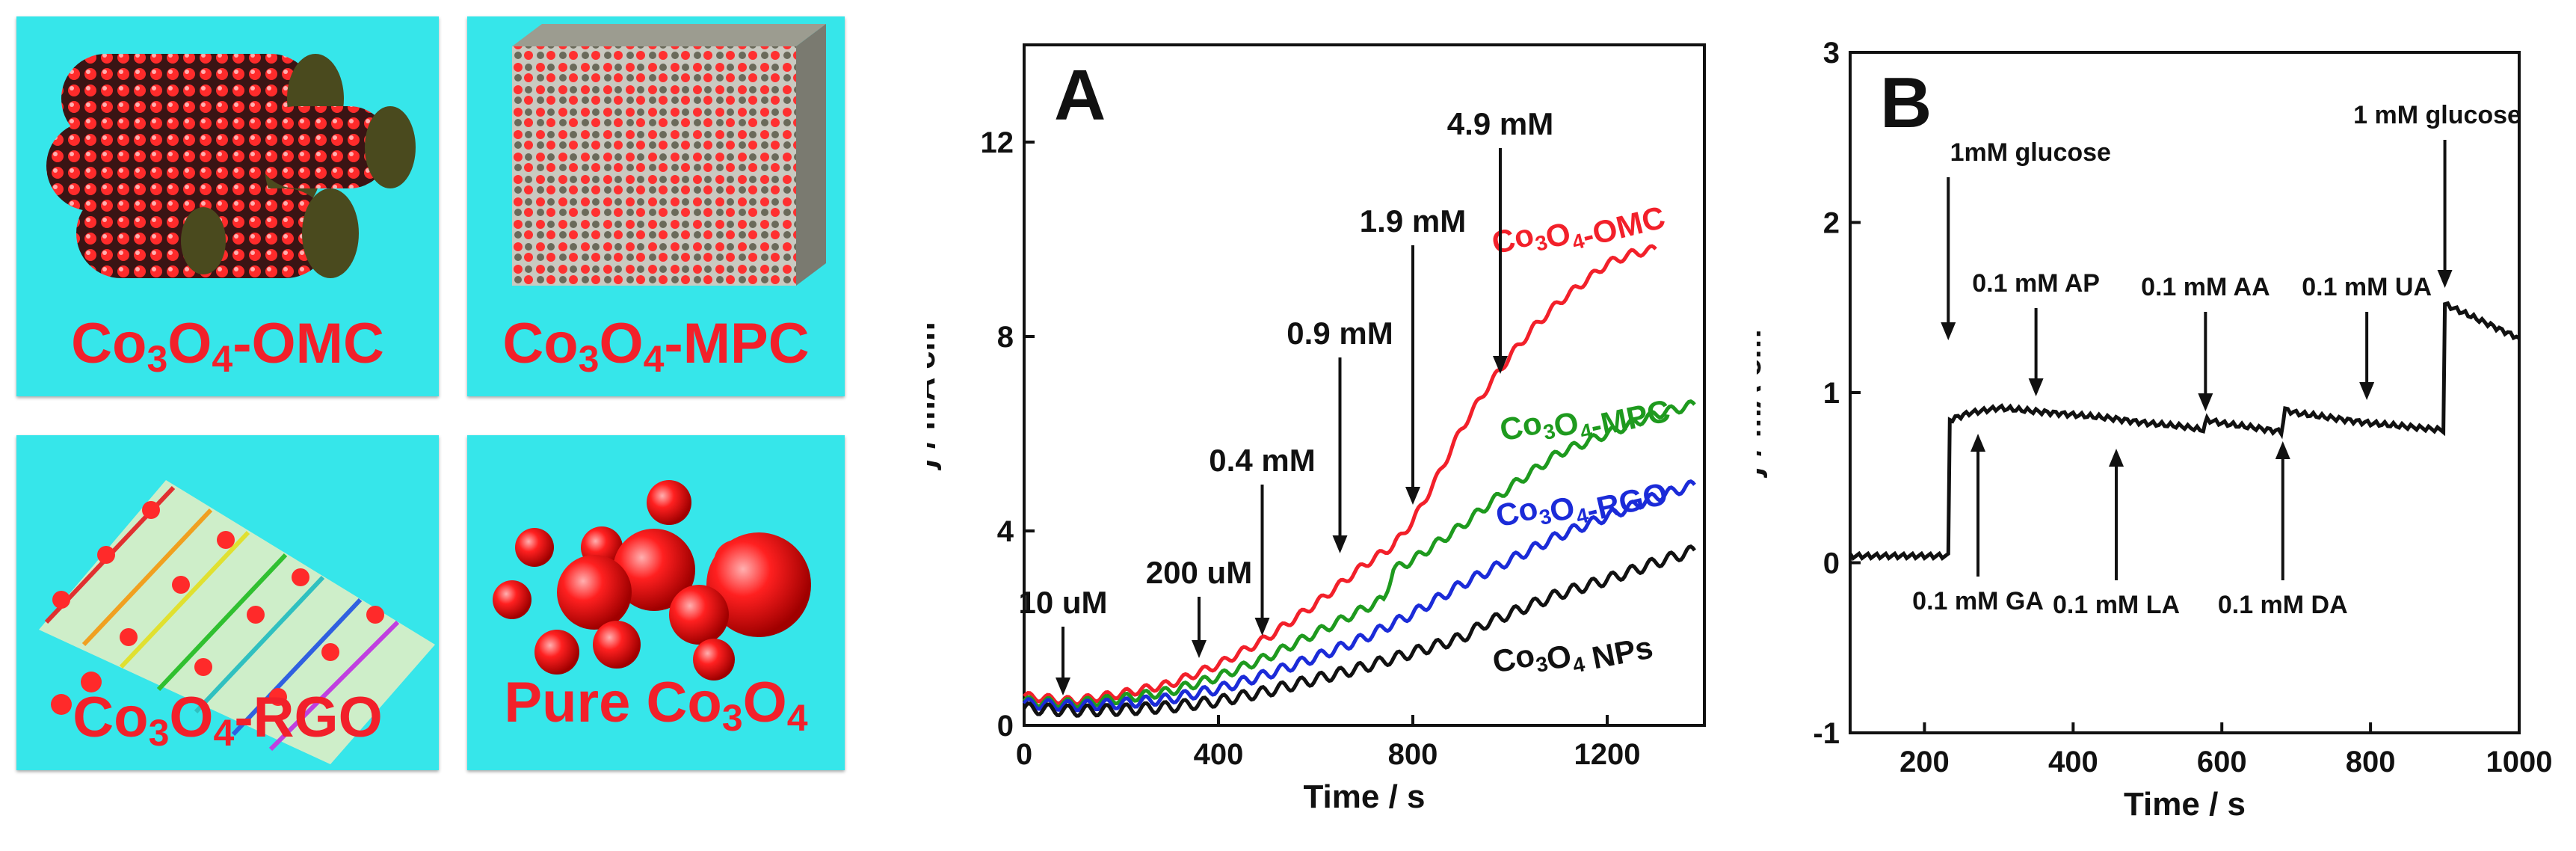 The height and width of the screenshot is (851, 2576). What do you see at coordinates (2184, 431) in the screenshot?
I see `series-line-response` at bounding box center [2184, 431].